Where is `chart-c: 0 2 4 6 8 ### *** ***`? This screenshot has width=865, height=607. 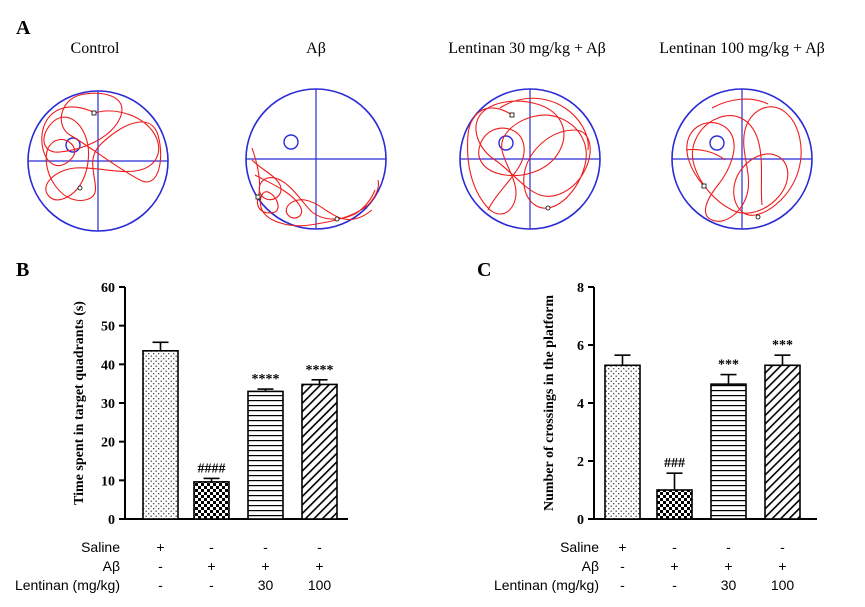 chart-c: 0 2 4 6 8 ### *** *** is located at coordinates (697, 404).